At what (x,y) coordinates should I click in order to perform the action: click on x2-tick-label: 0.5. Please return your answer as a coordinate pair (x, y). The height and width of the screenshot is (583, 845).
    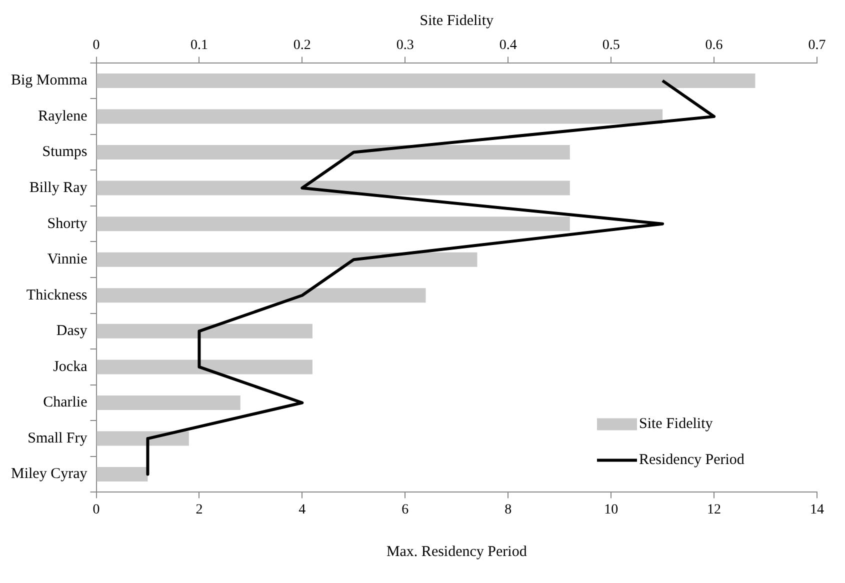
    Looking at the image, I should click on (611, 46).